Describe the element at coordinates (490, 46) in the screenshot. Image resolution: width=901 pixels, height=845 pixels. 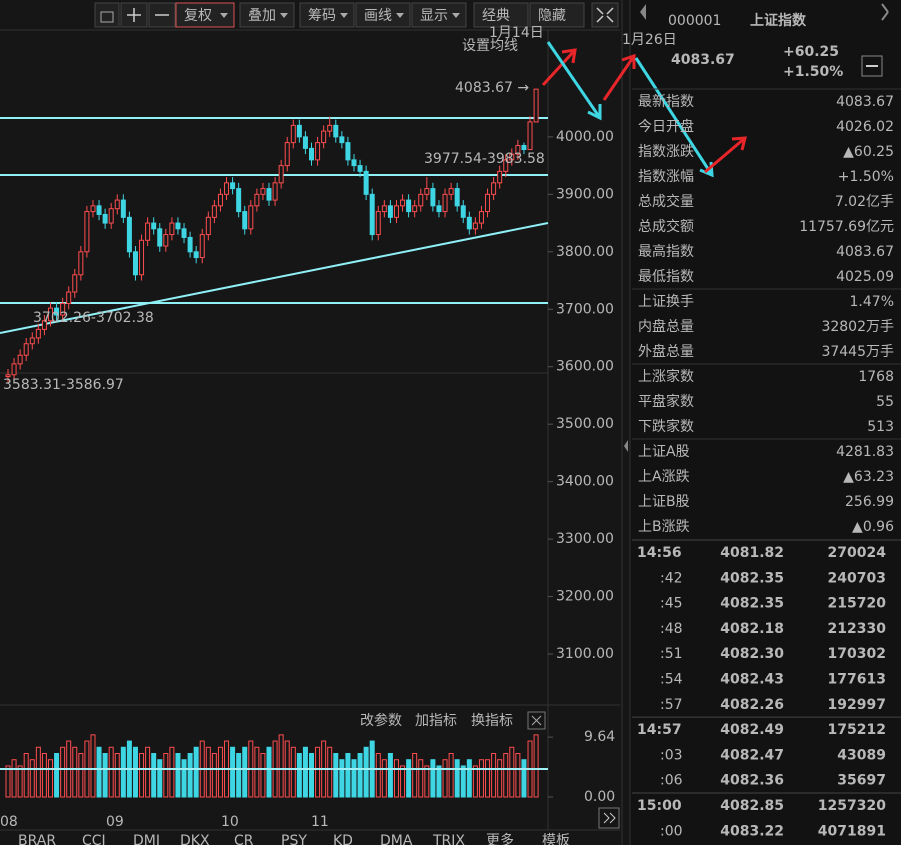
I see `ma-setting: 设置均线` at that location.